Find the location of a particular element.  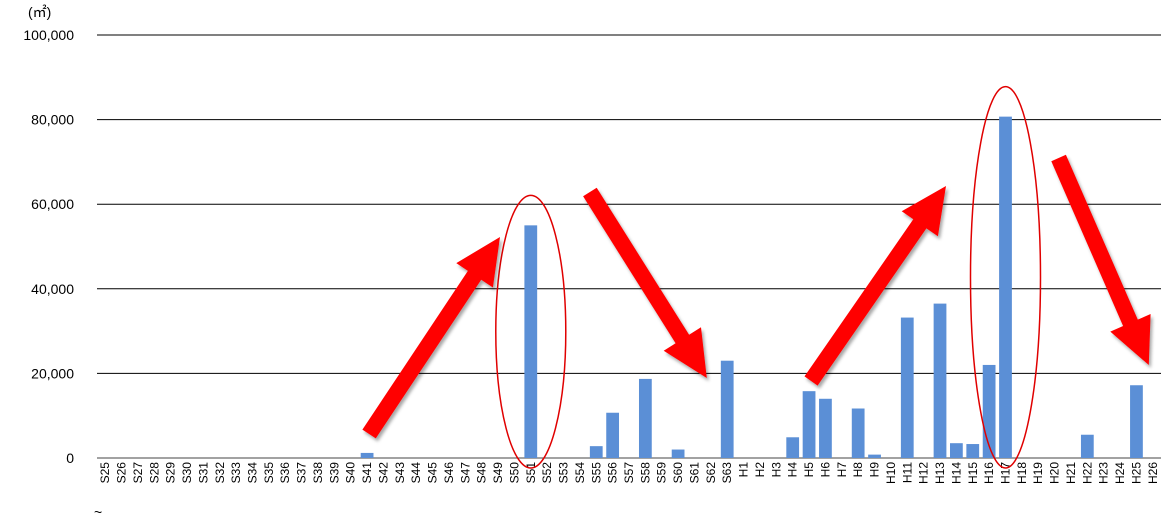

x-tick-label: S35 is located at coordinates (269, 473).